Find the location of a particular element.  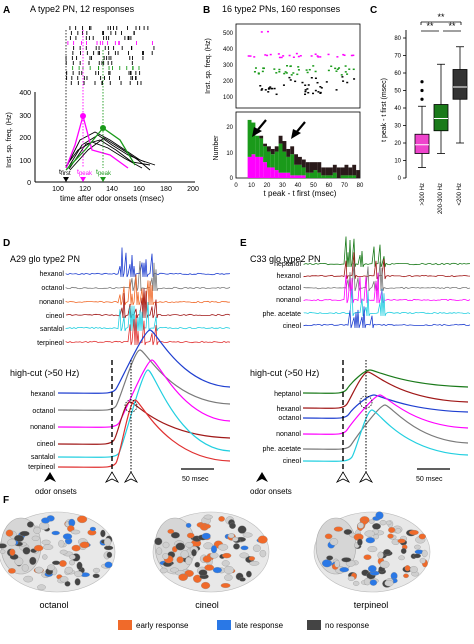

e-scale-label: 50 msec is located at coordinates (429, 479).